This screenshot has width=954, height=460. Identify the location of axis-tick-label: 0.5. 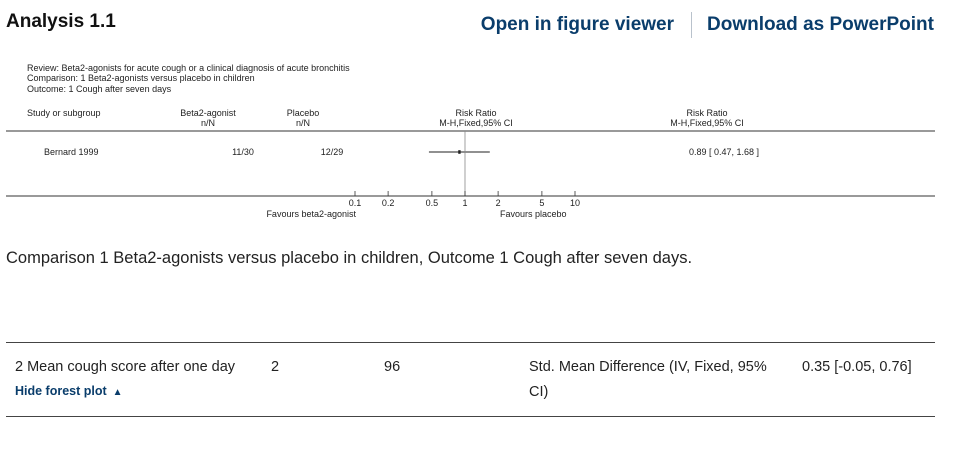
(432, 203).